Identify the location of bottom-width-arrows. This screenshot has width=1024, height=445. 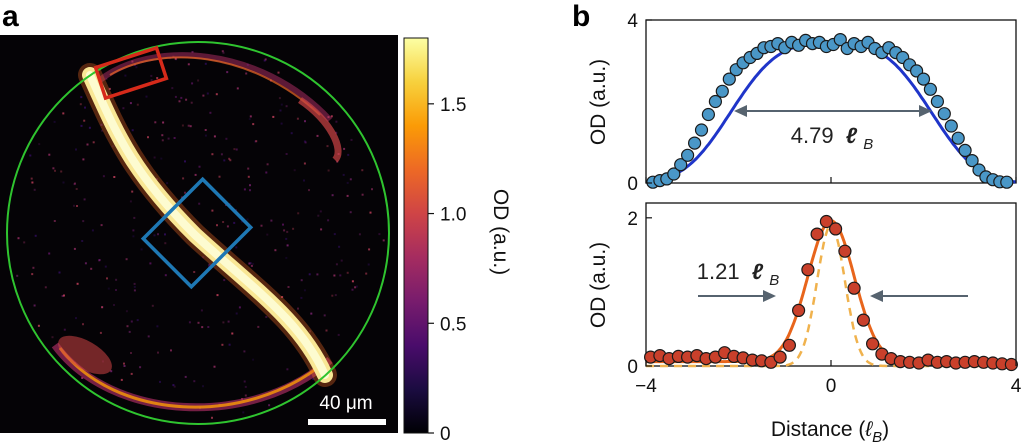
(833, 296).